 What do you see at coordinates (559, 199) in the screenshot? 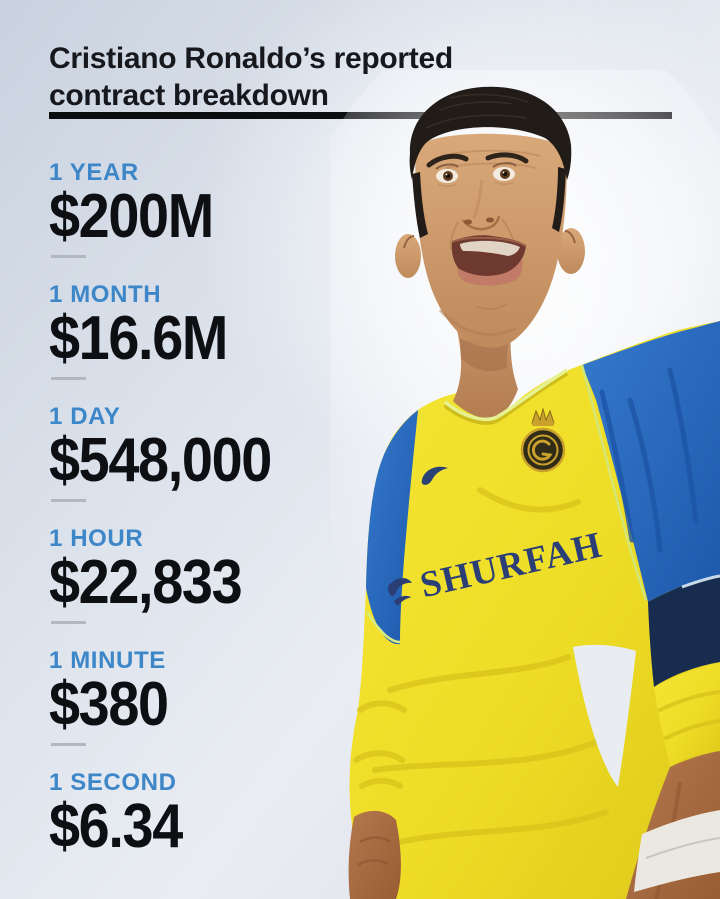
I see `right-sideburn` at bounding box center [559, 199].